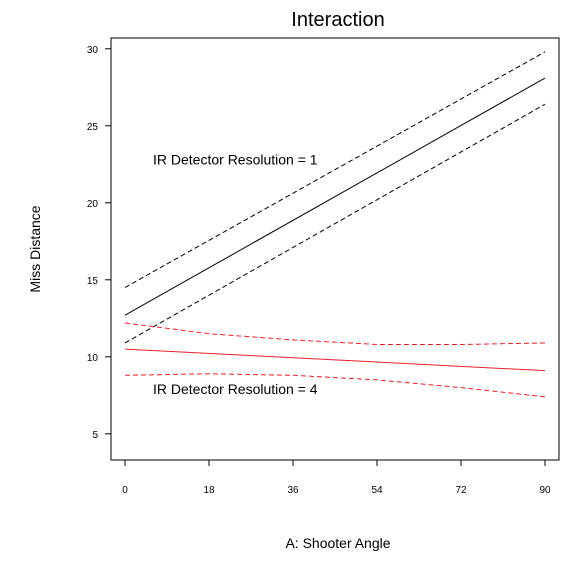 This screenshot has height=565, width=563. I want to click on annotation-label: IR Detector Resolution = 1, so click(235, 159).